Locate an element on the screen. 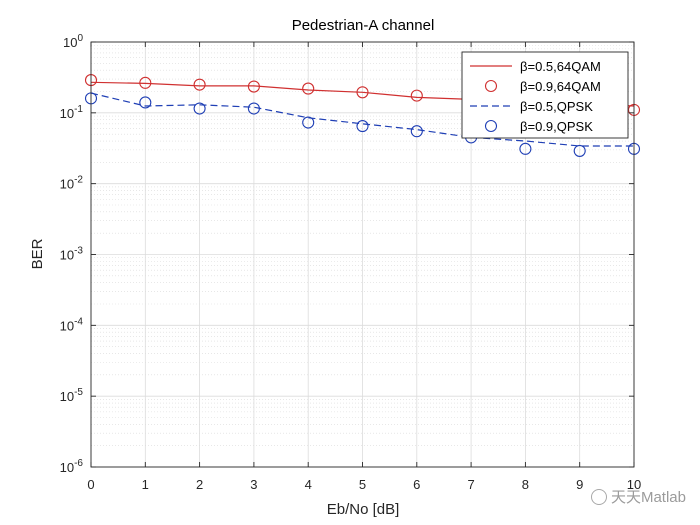  wechat-icon is located at coordinates (598, 497).